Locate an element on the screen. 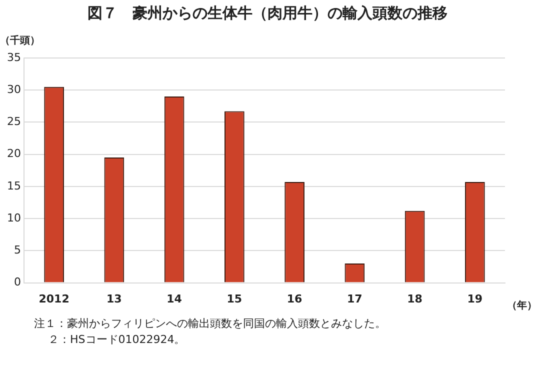  chart-title: 図７ 豪州からの生体牛（肉用牛）の輸入頭数の推移 is located at coordinates (267, 13).